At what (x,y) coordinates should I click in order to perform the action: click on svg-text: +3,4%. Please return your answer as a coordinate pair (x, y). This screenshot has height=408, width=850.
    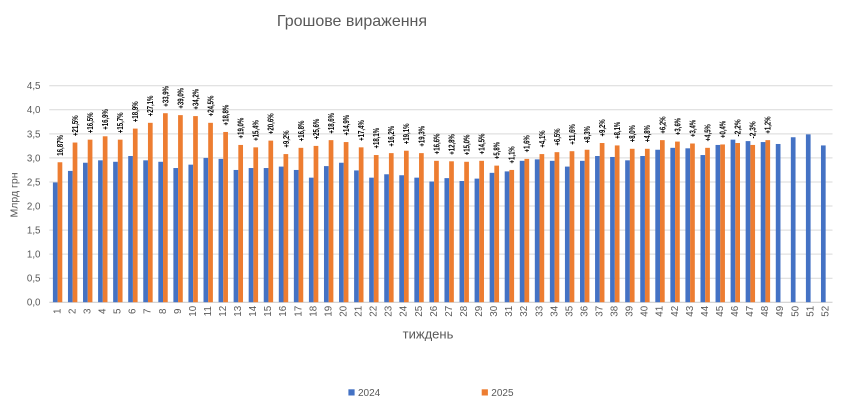
    Looking at the image, I should click on (692, 128).